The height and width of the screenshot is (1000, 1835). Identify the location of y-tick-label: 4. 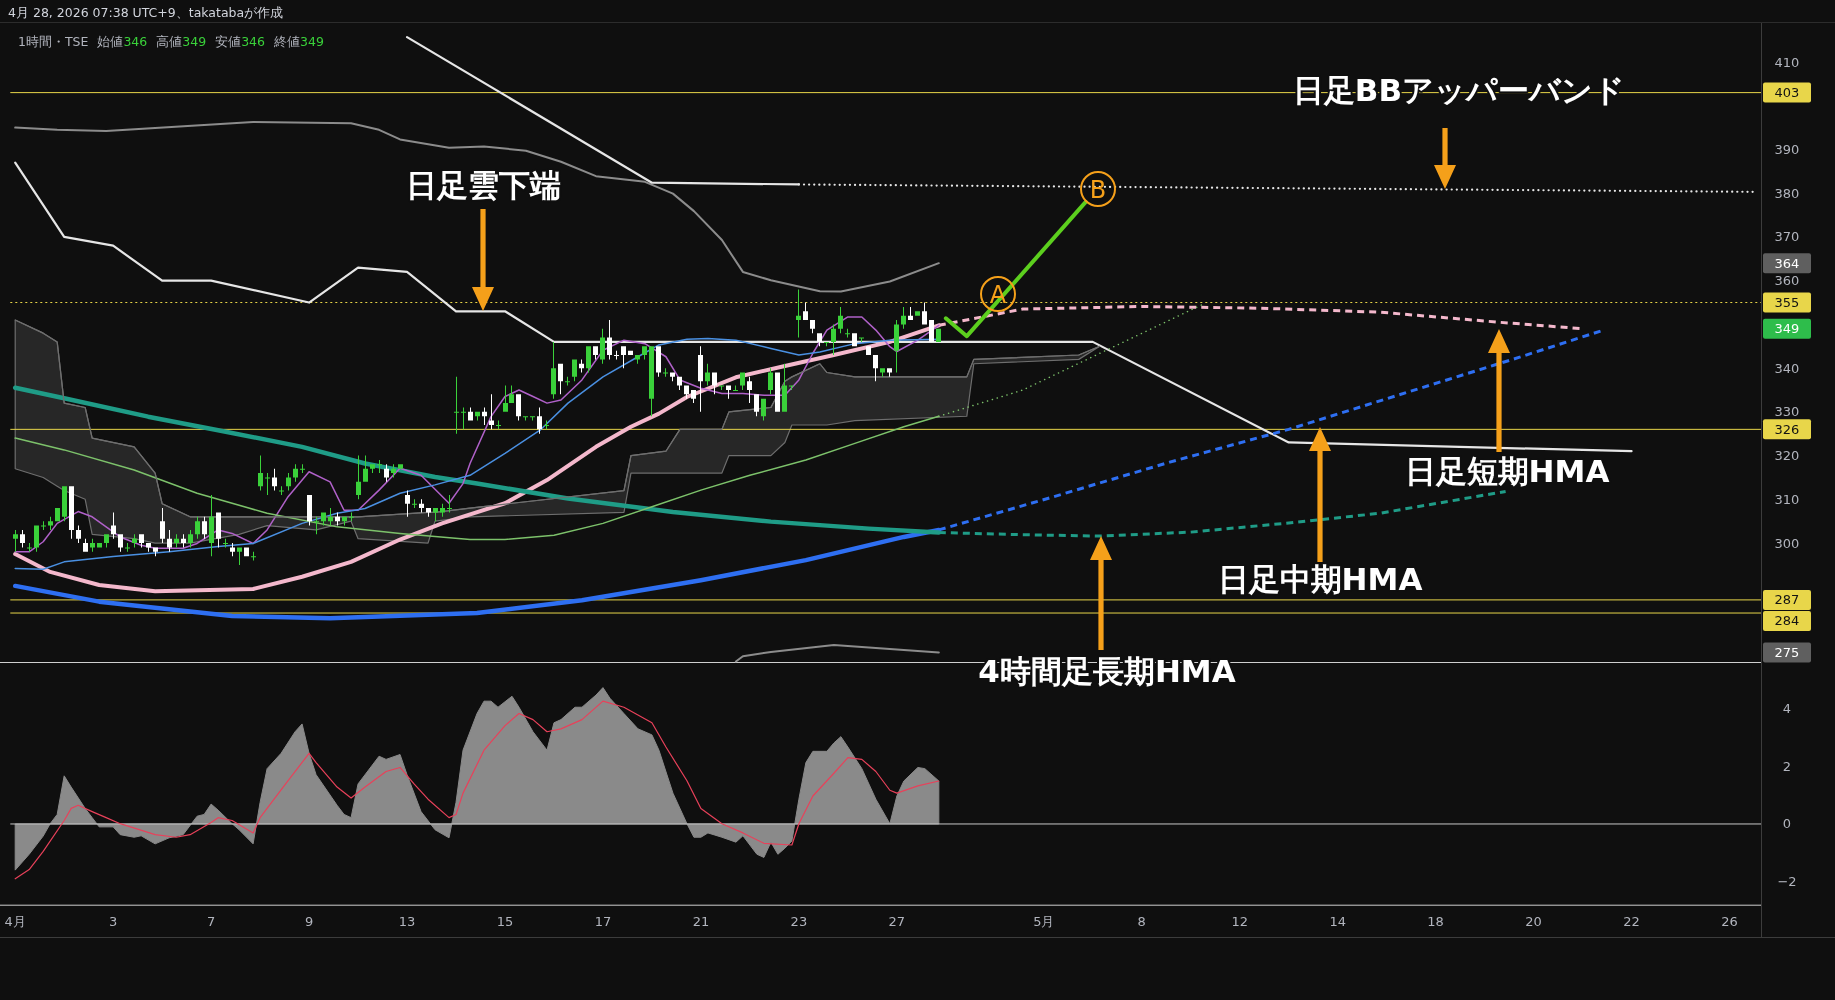
(1787, 709).